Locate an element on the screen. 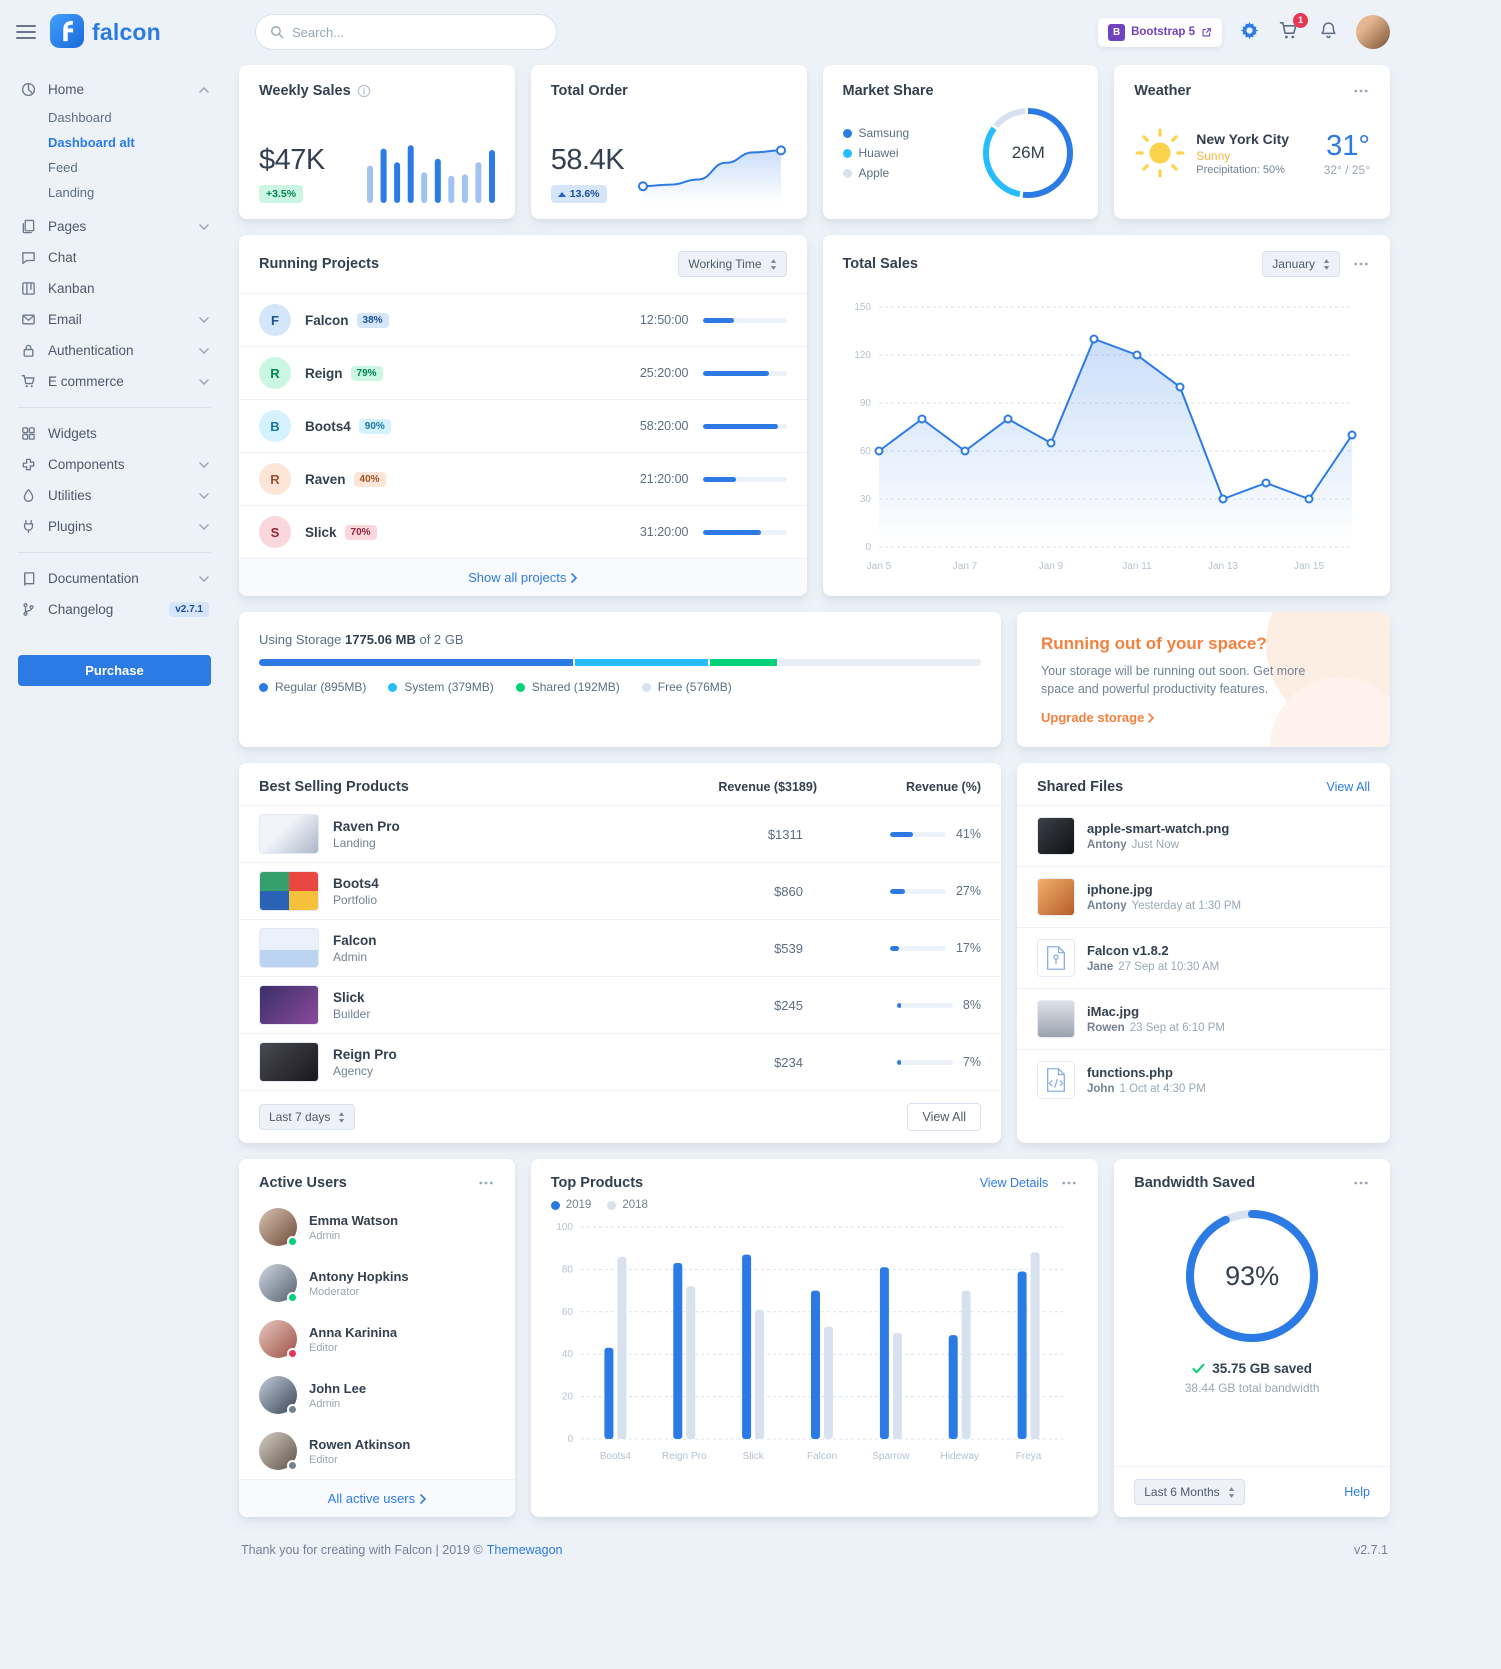  sidebar-item-components: Components is located at coordinates (114, 464).